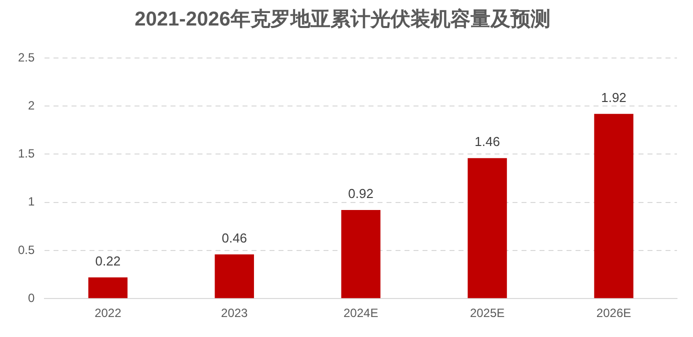 Image resolution: width=693 pixels, height=337 pixels. Describe the element at coordinates (361, 194) in the screenshot. I see `data-label: 0.92` at that location.